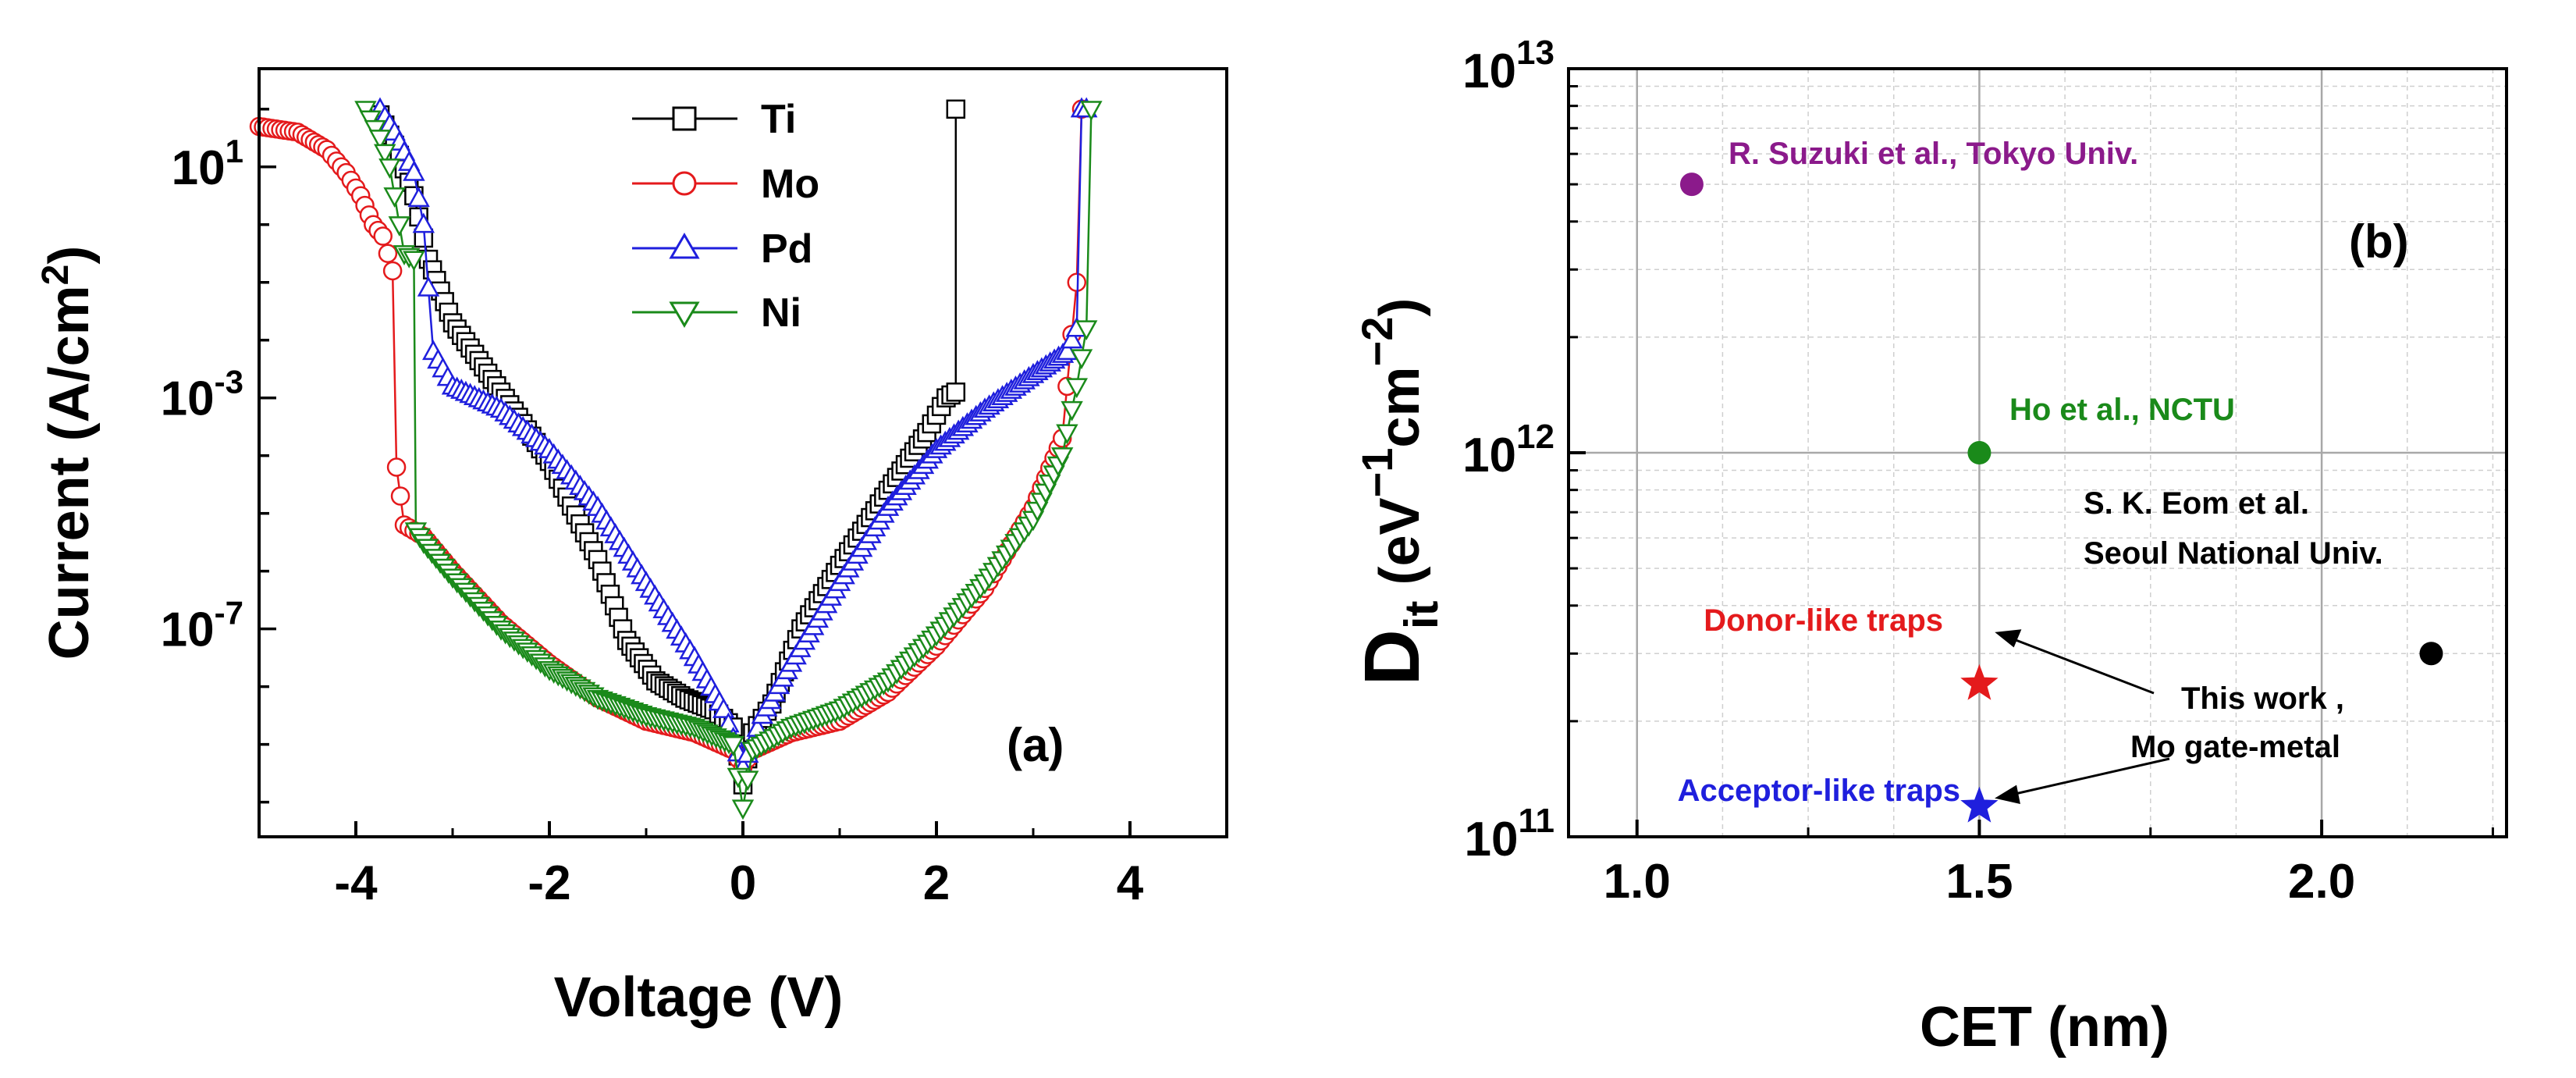  What do you see at coordinates (722, 249) in the screenshot?
I see `legend-item-pd: Pd` at bounding box center [722, 249].